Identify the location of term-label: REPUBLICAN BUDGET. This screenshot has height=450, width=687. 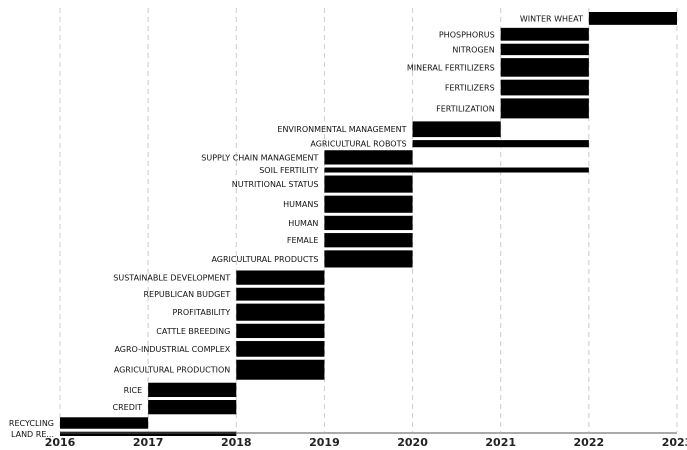
(186, 294).